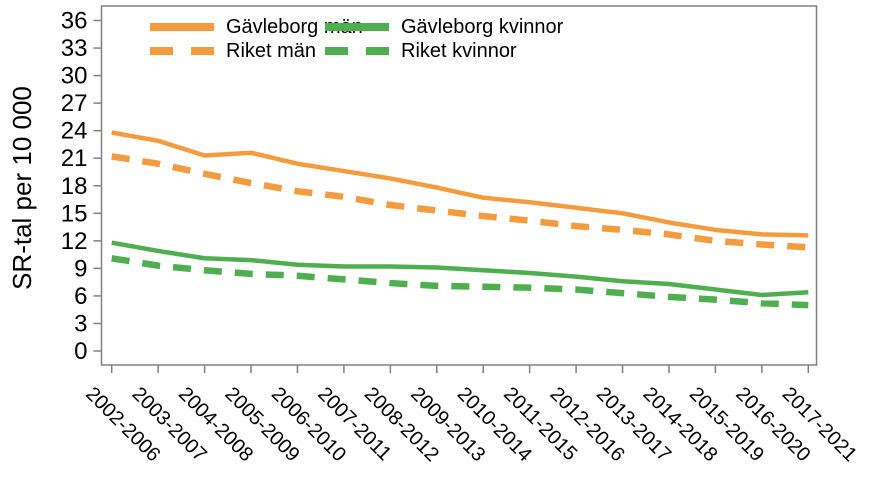 The image size is (880, 483). I want to click on y-tick-label: 33, so click(74, 48).